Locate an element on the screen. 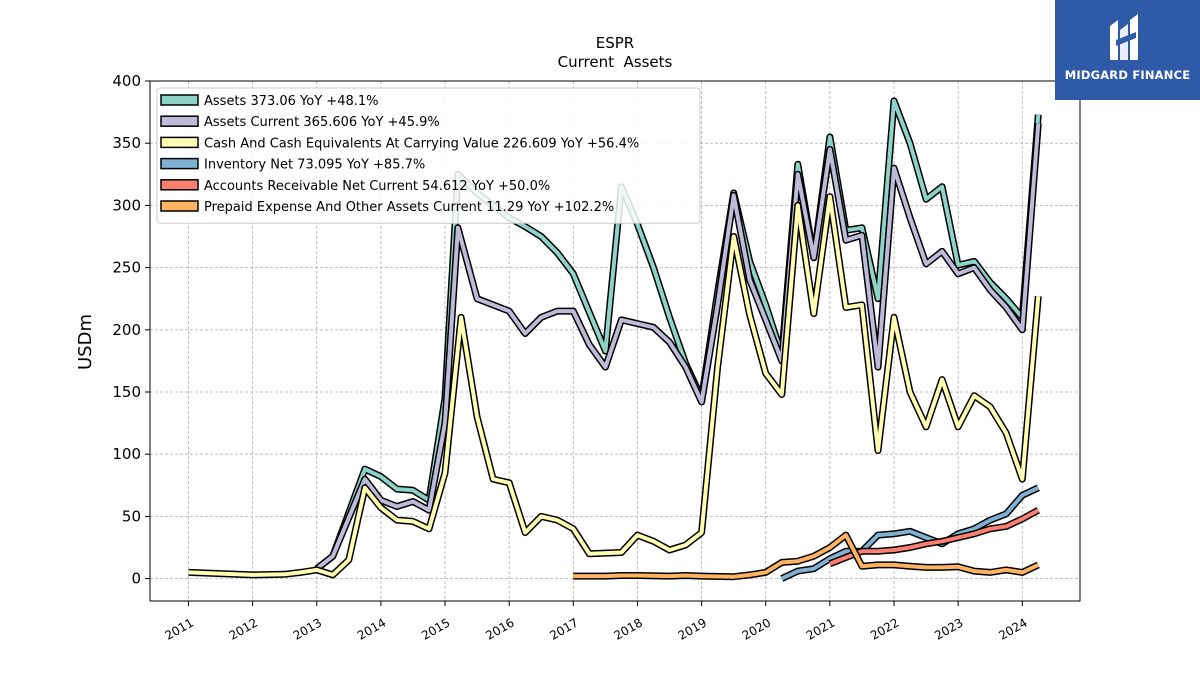 Image resolution: width=1200 pixels, height=675 pixels. y-tick-label: 250 is located at coordinates (126, 268).